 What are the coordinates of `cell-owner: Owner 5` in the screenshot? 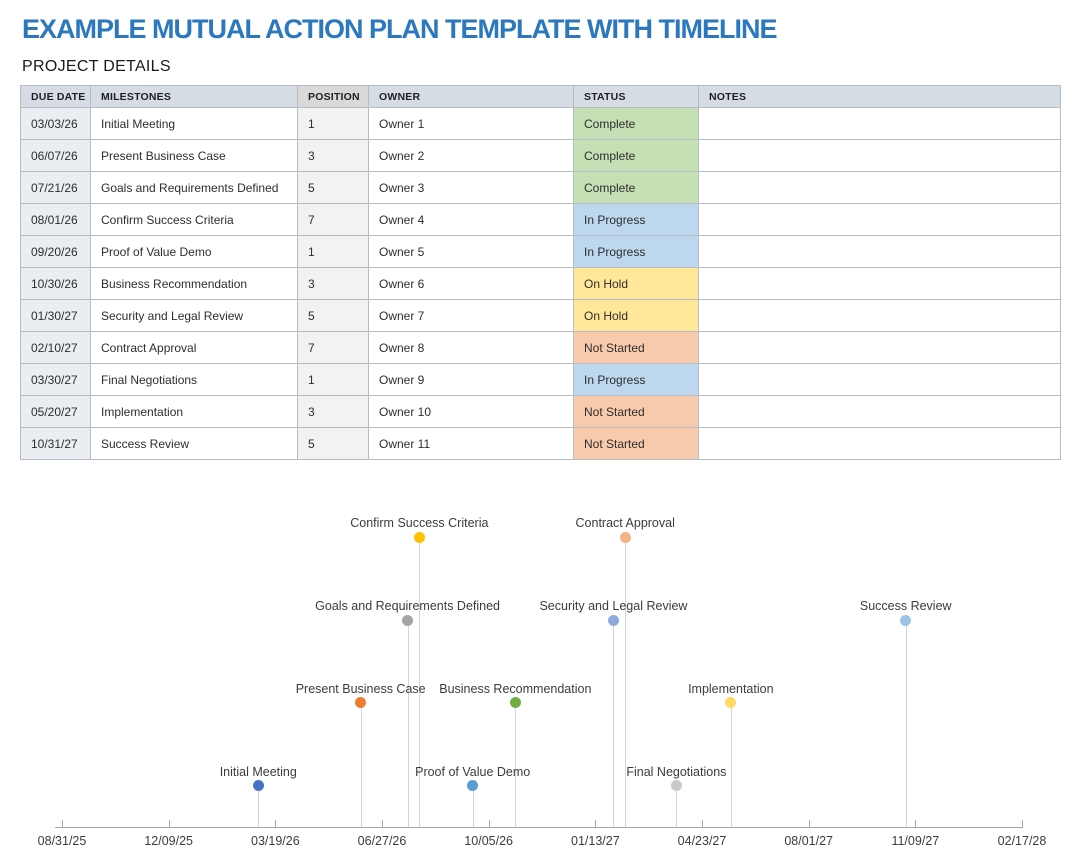 It's located at (471, 251).